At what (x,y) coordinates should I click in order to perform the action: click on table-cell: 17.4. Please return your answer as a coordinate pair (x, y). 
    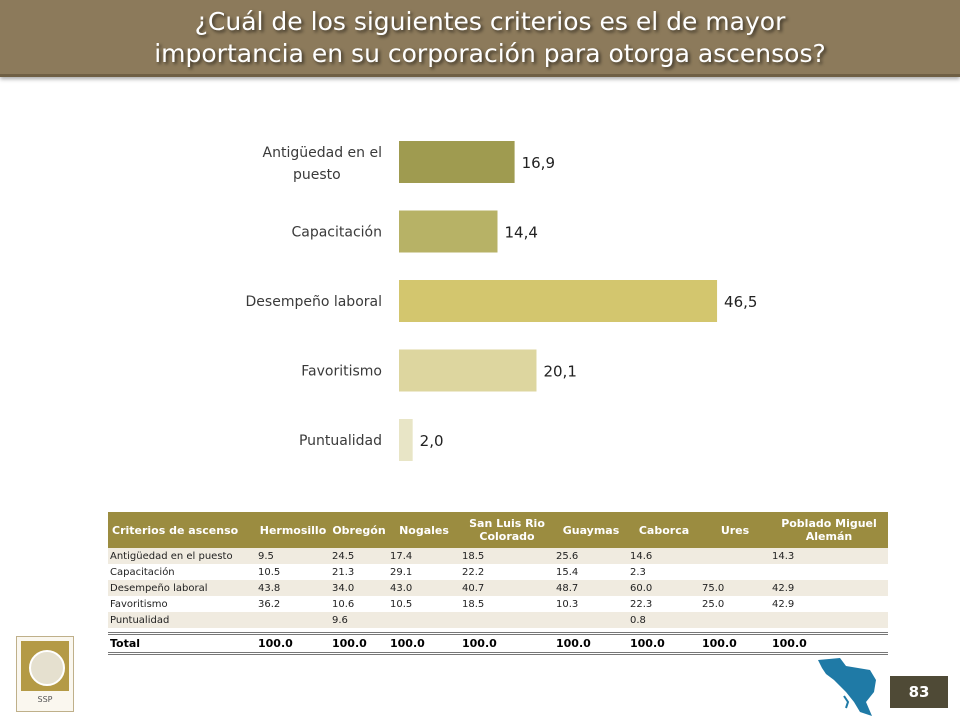
    Looking at the image, I should click on (424, 556).